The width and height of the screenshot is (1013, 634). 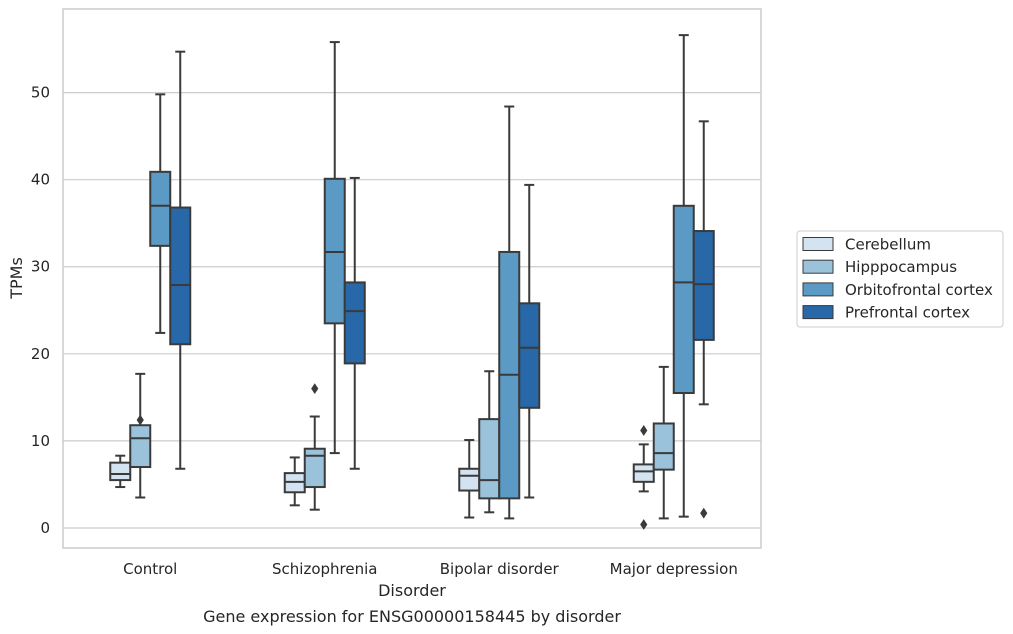 I want to click on x-tick-label: Bipolar disorder, so click(x=500, y=569).